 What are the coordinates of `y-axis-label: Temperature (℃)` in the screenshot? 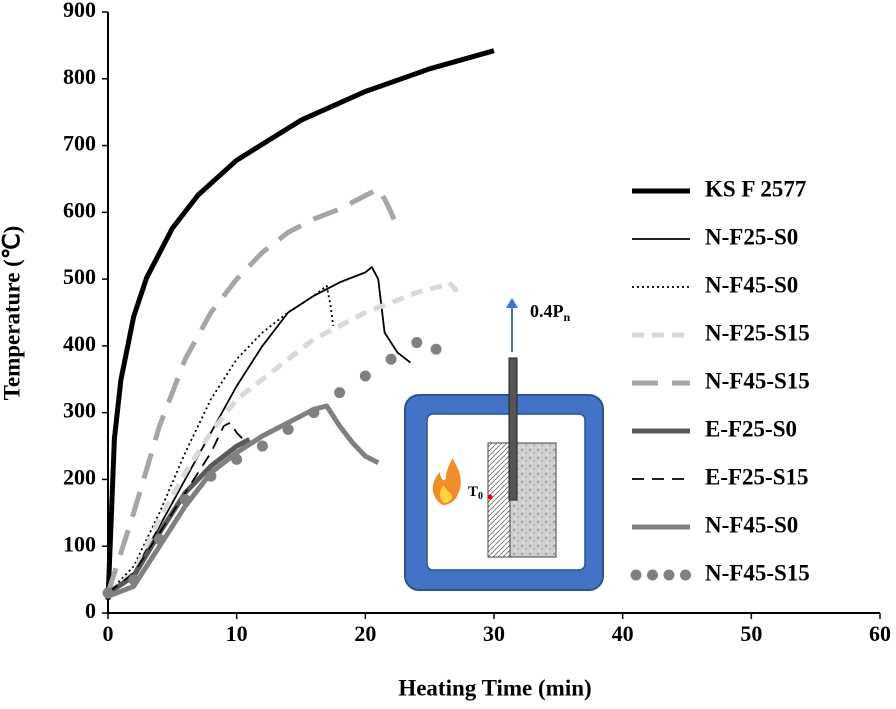 It's located at (12, 313).